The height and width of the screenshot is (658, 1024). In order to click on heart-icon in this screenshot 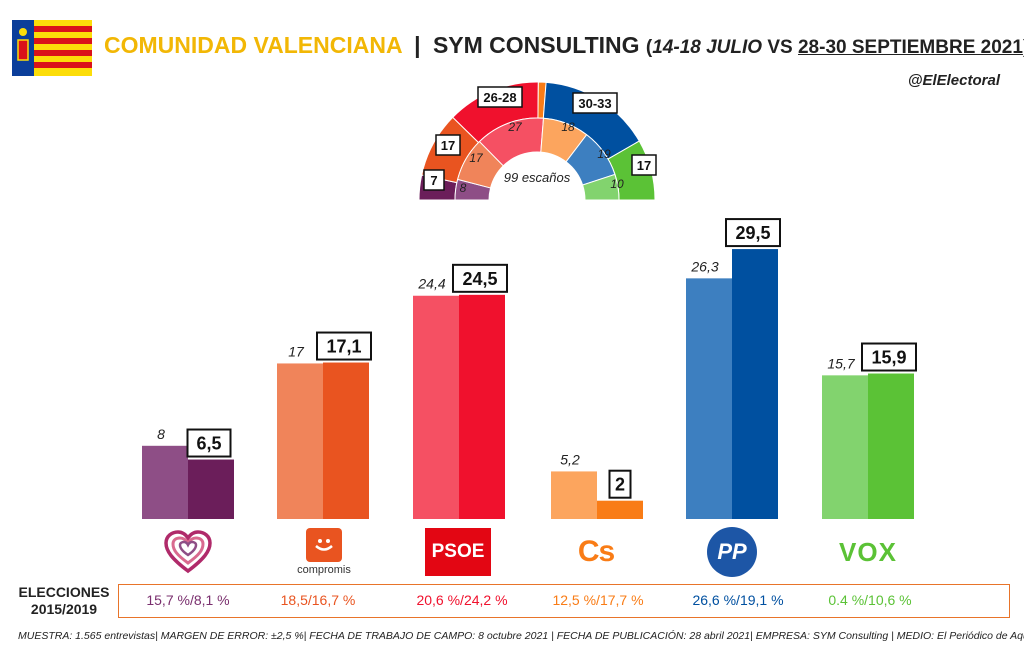, I will do `click(188, 552)`.